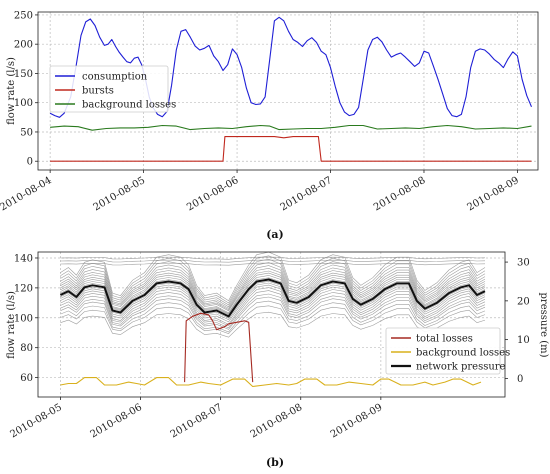 Image resolution: width=550 pixels, height=474 pixels. What do you see at coordinates (523, 301) in the screenshot?
I see `b-y-tick-label-right: 20` at bounding box center [523, 301].